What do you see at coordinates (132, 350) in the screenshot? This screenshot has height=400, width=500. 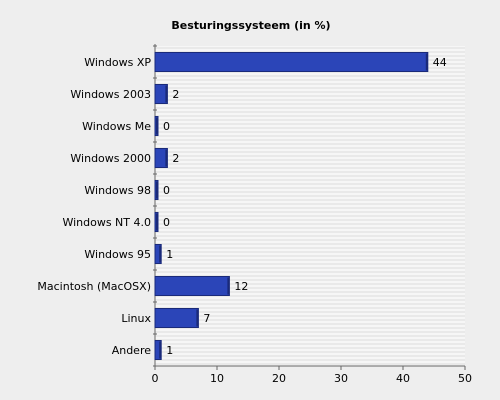 I see `category-label: Andere` at bounding box center [132, 350].